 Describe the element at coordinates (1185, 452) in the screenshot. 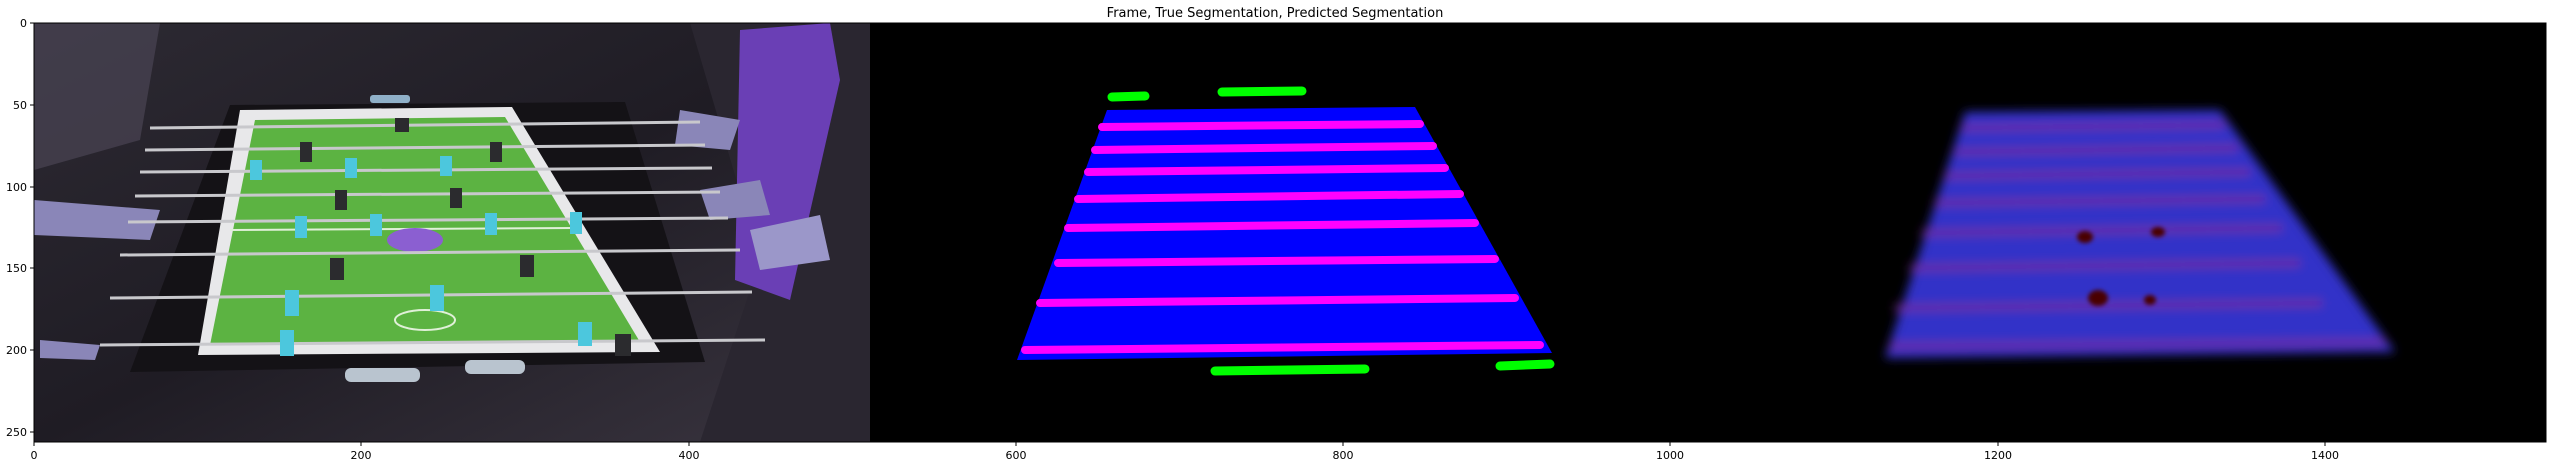

I see `x-axis: 0 200 400 600 800 1000 1200 1400` at that location.